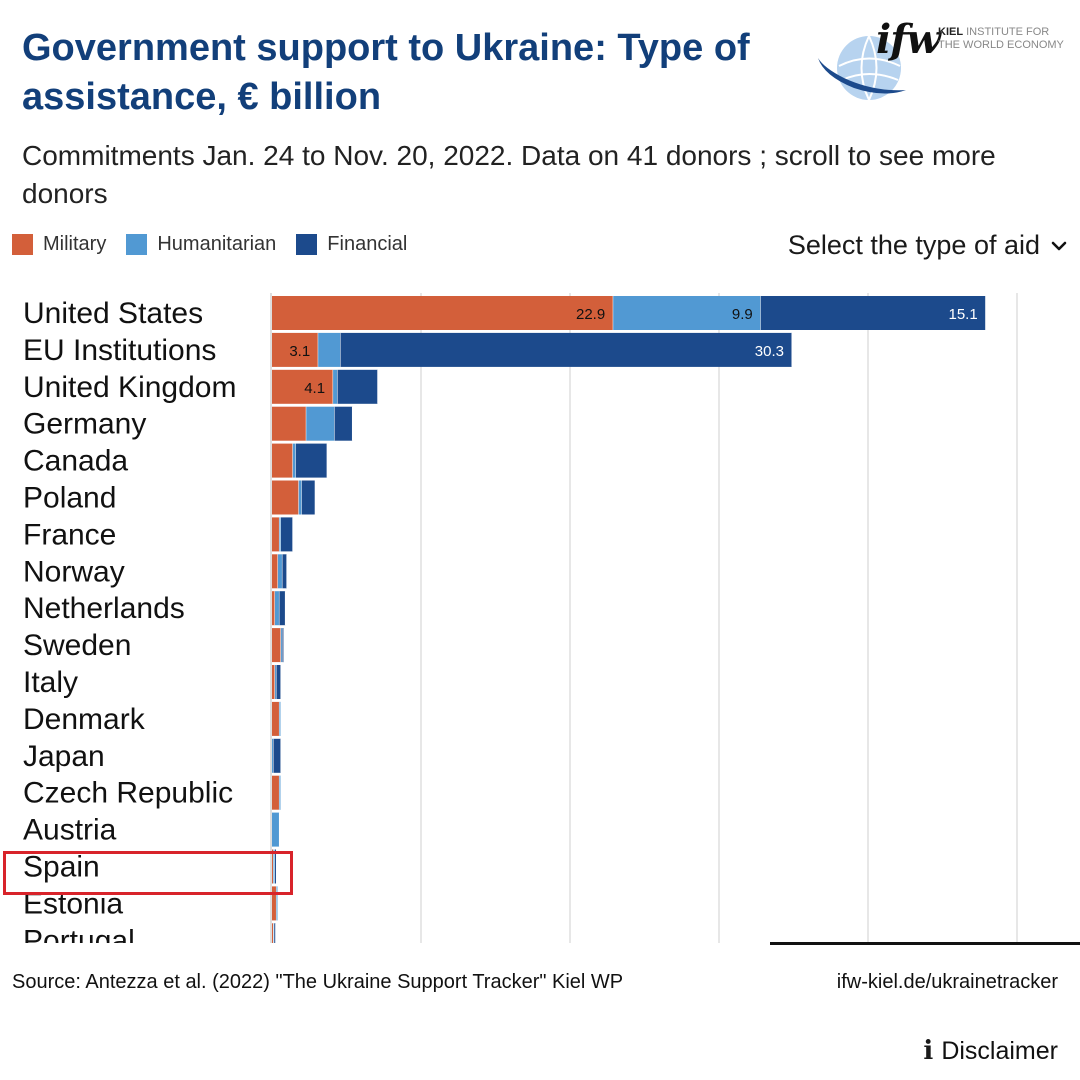 The width and height of the screenshot is (1080, 1080). Describe the element at coordinates (299, 351) in the screenshot. I see `data-label-eu-institutions-military: 3.1` at that location.